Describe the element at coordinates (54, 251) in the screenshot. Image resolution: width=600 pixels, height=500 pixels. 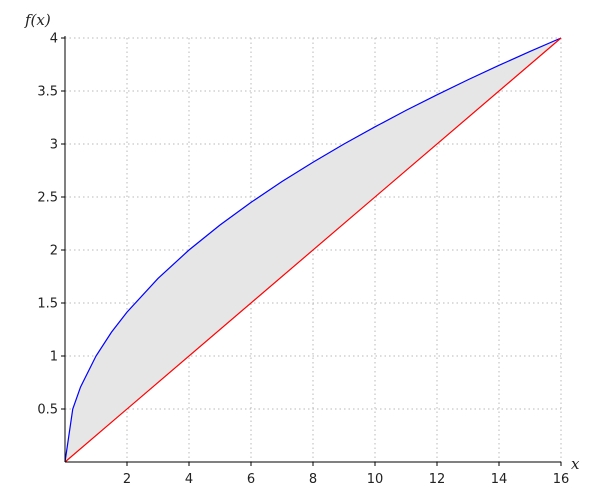
I see `y-tick-label: 2` at that location.